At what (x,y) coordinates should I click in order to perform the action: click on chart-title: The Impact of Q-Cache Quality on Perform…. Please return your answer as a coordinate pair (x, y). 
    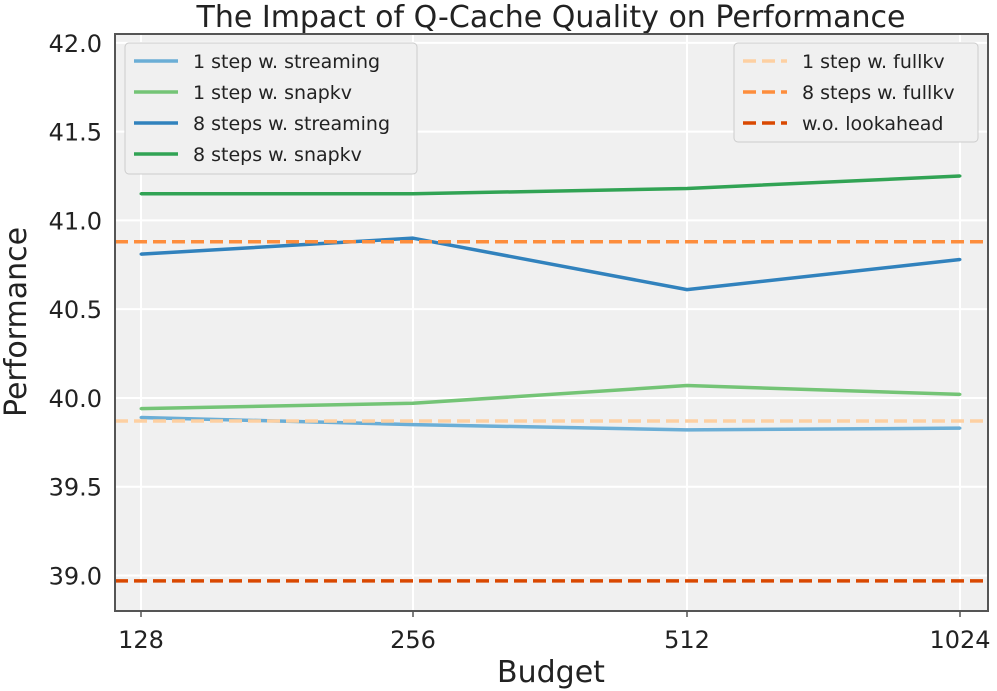
    Looking at the image, I should click on (551, 17).